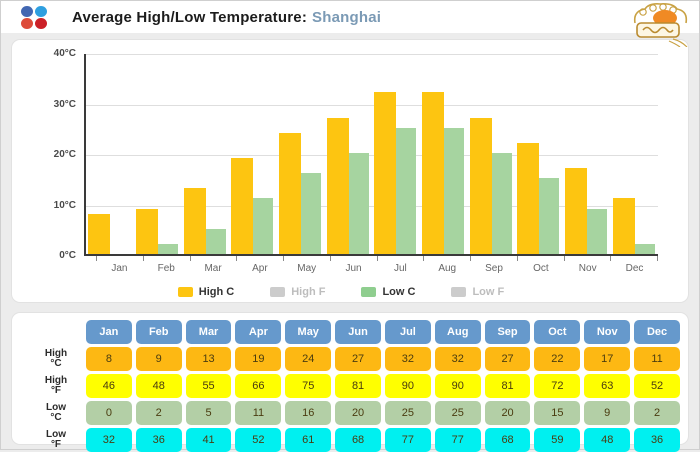 This screenshot has width=700, height=452. I want to click on bar-high-c-nov, so click(575, 211).